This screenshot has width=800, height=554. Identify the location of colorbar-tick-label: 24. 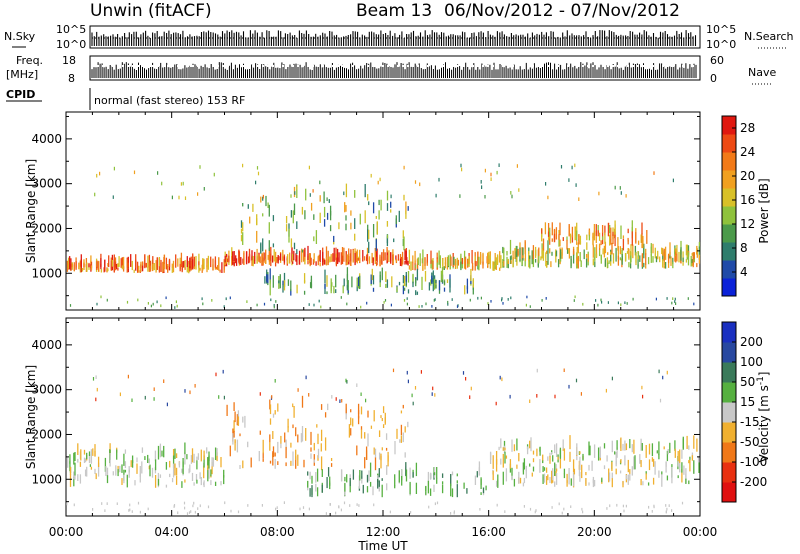
(747, 152).